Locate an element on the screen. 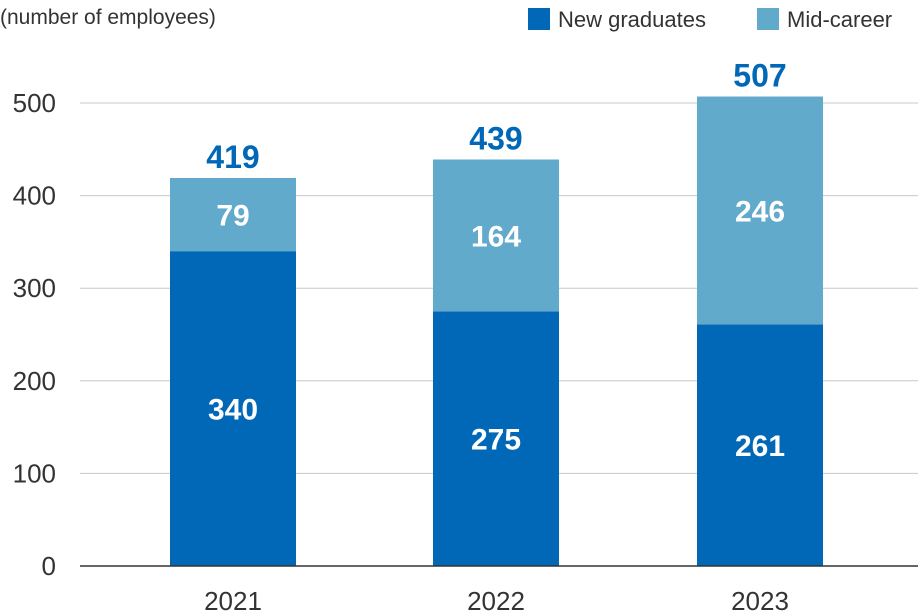  segment-label-mid-career-2023: 246 is located at coordinates (760, 211).